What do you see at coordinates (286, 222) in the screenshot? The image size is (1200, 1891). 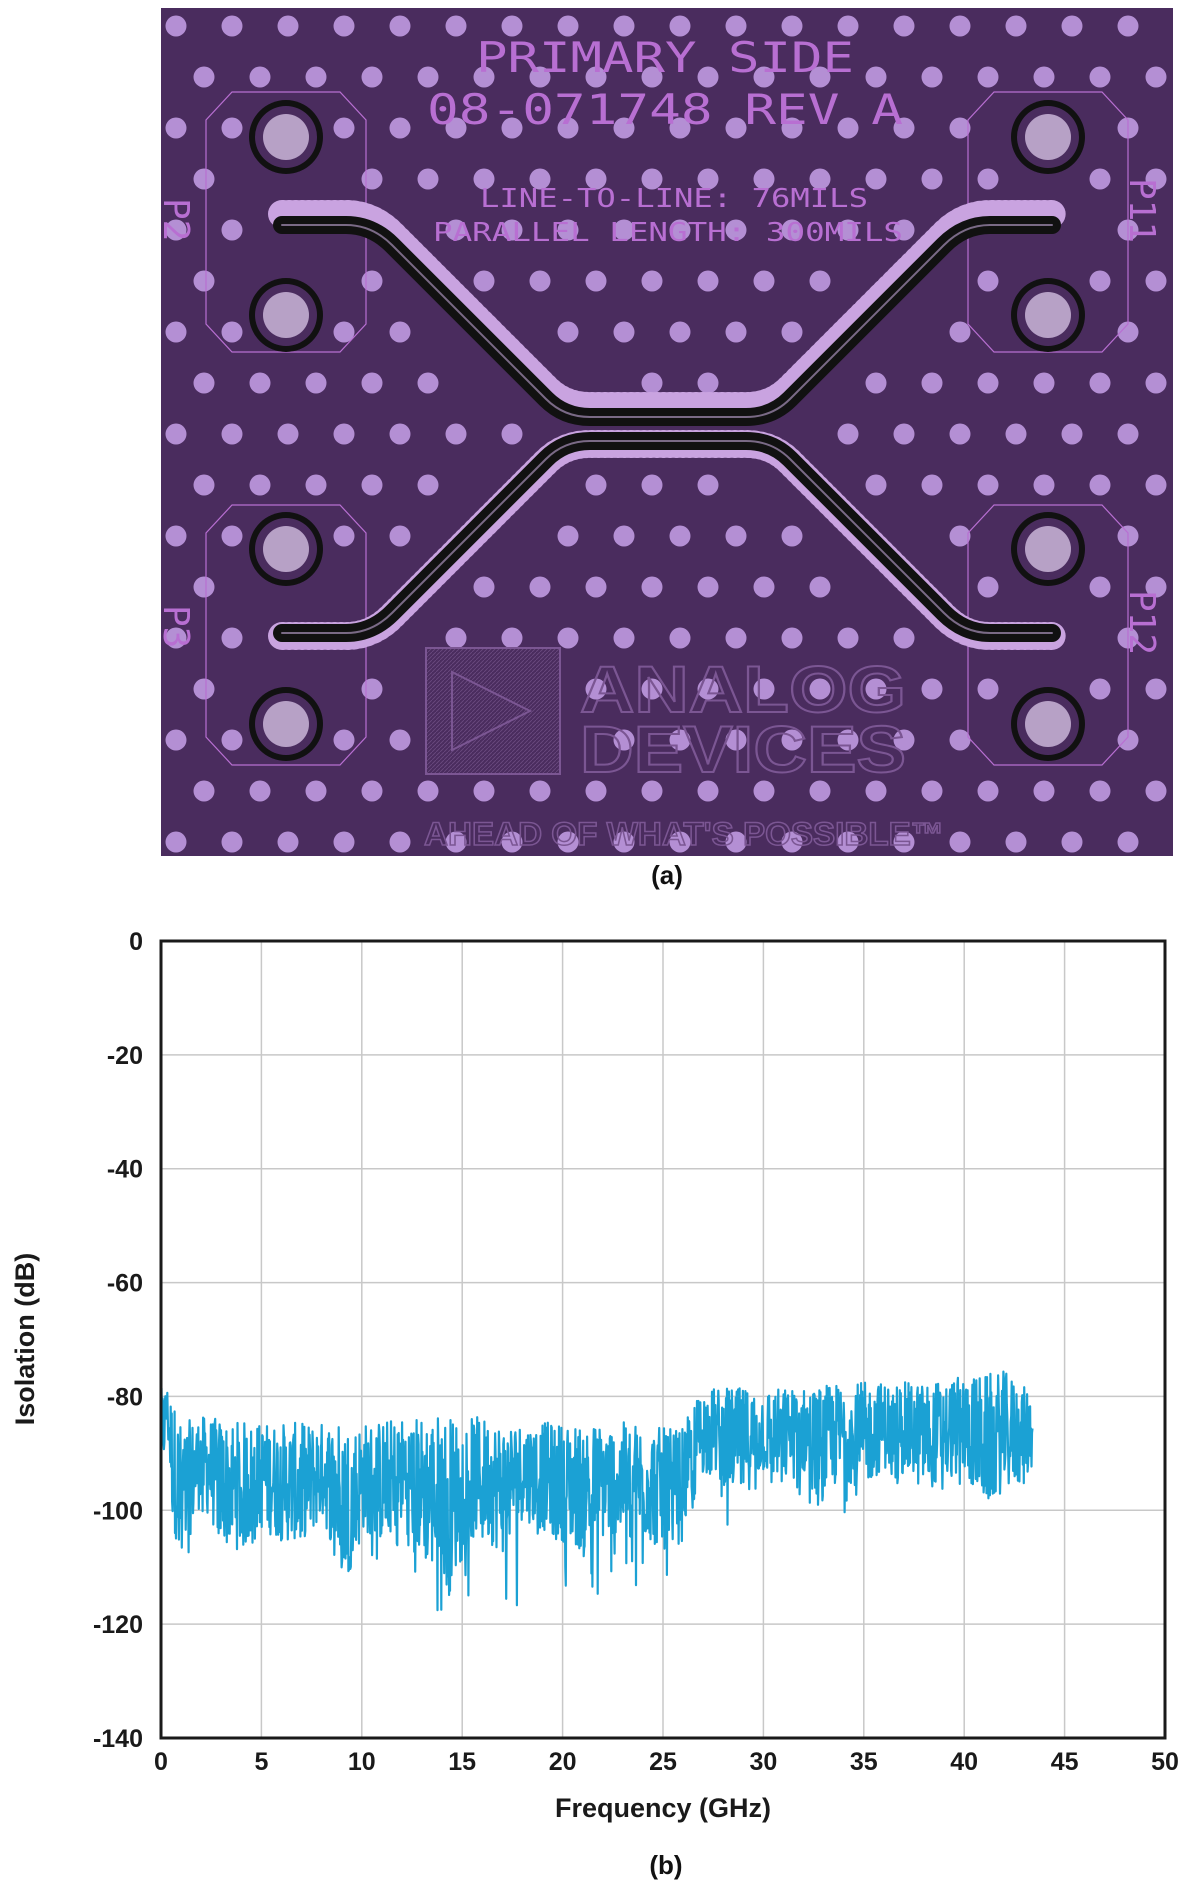 I see `port-outline-p2` at bounding box center [286, 222].